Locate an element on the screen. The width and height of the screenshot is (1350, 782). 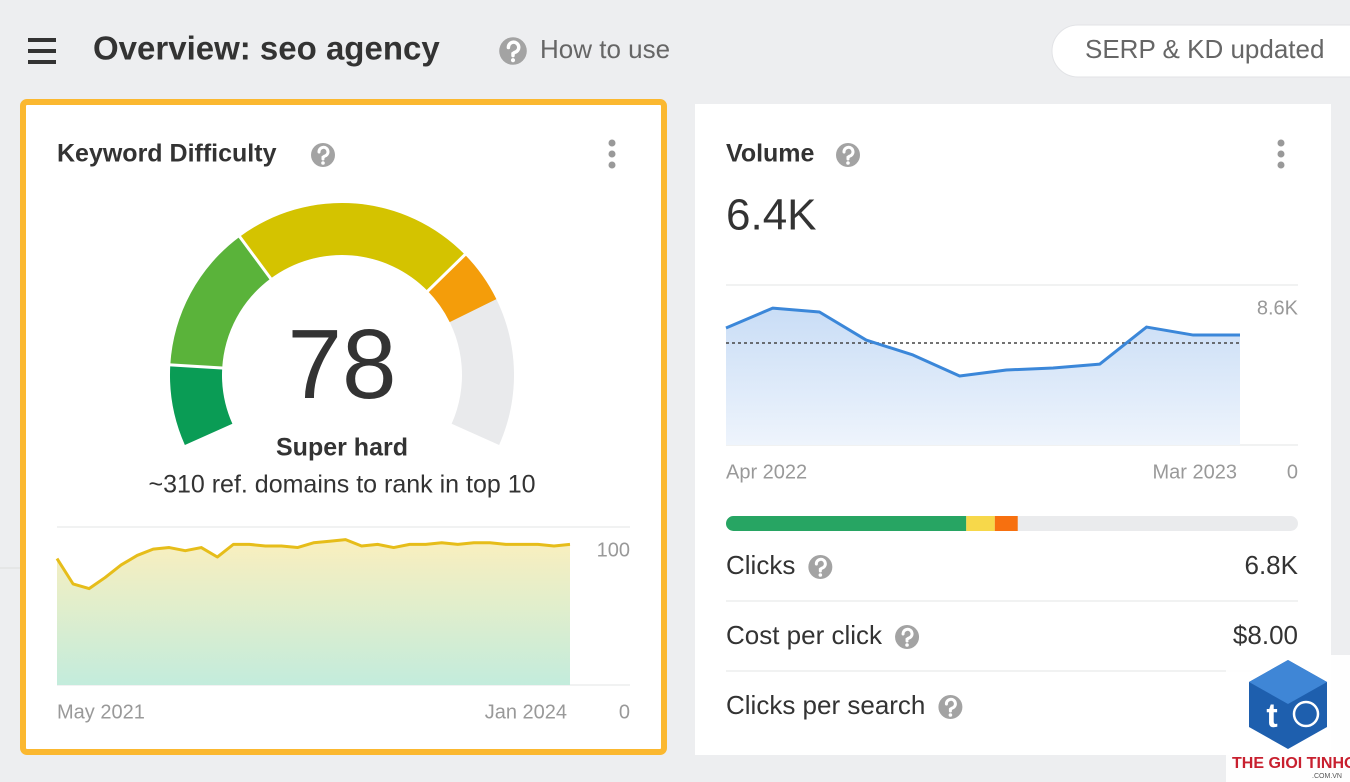
x-tick-label: May 2021 is located at coordinates (101, 712).